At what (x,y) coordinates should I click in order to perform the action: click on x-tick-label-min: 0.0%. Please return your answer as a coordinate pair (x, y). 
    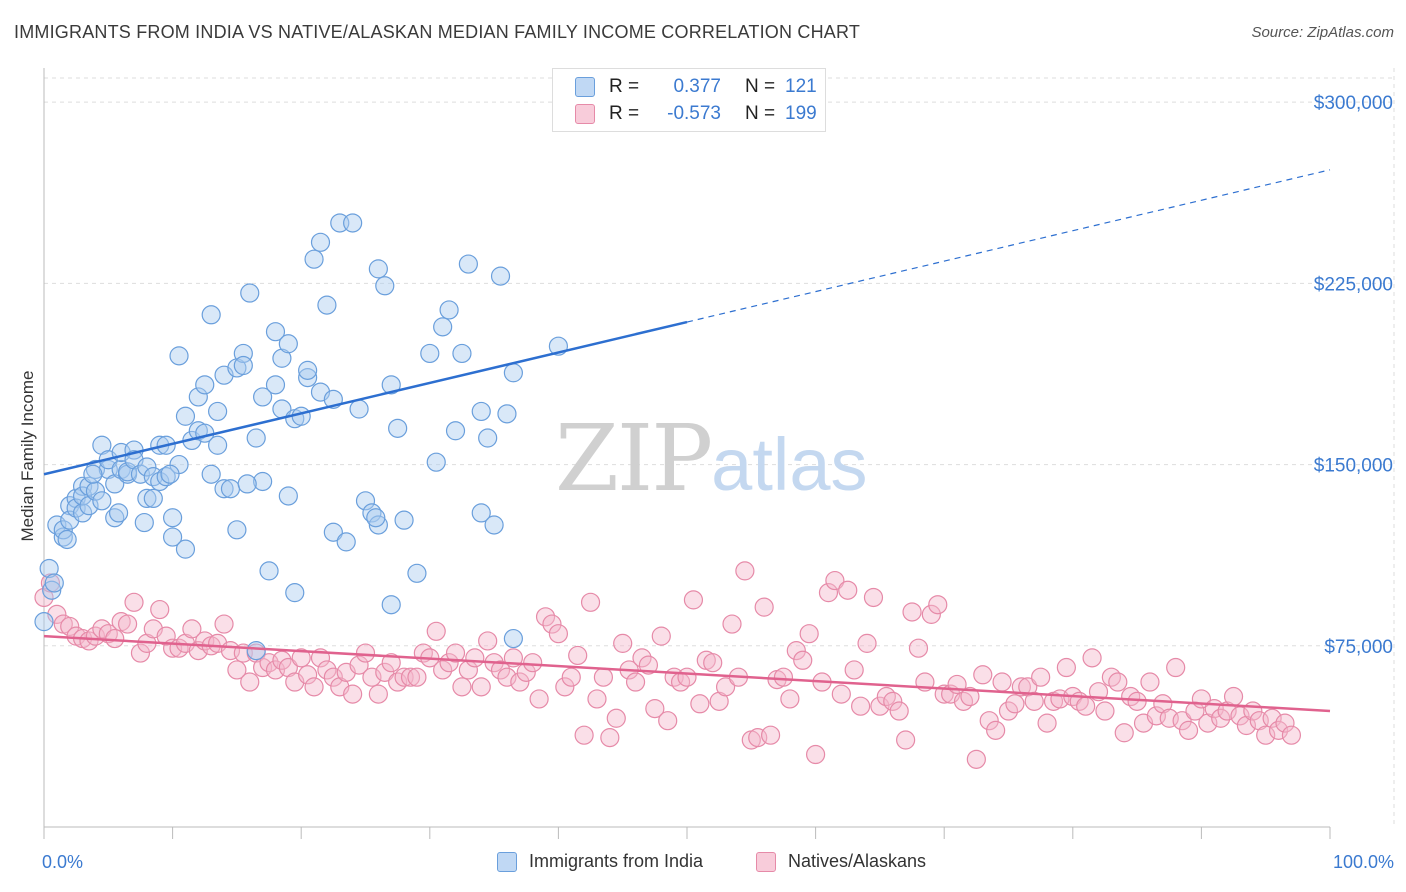
    Looking at the image, I should click on (63, 862).